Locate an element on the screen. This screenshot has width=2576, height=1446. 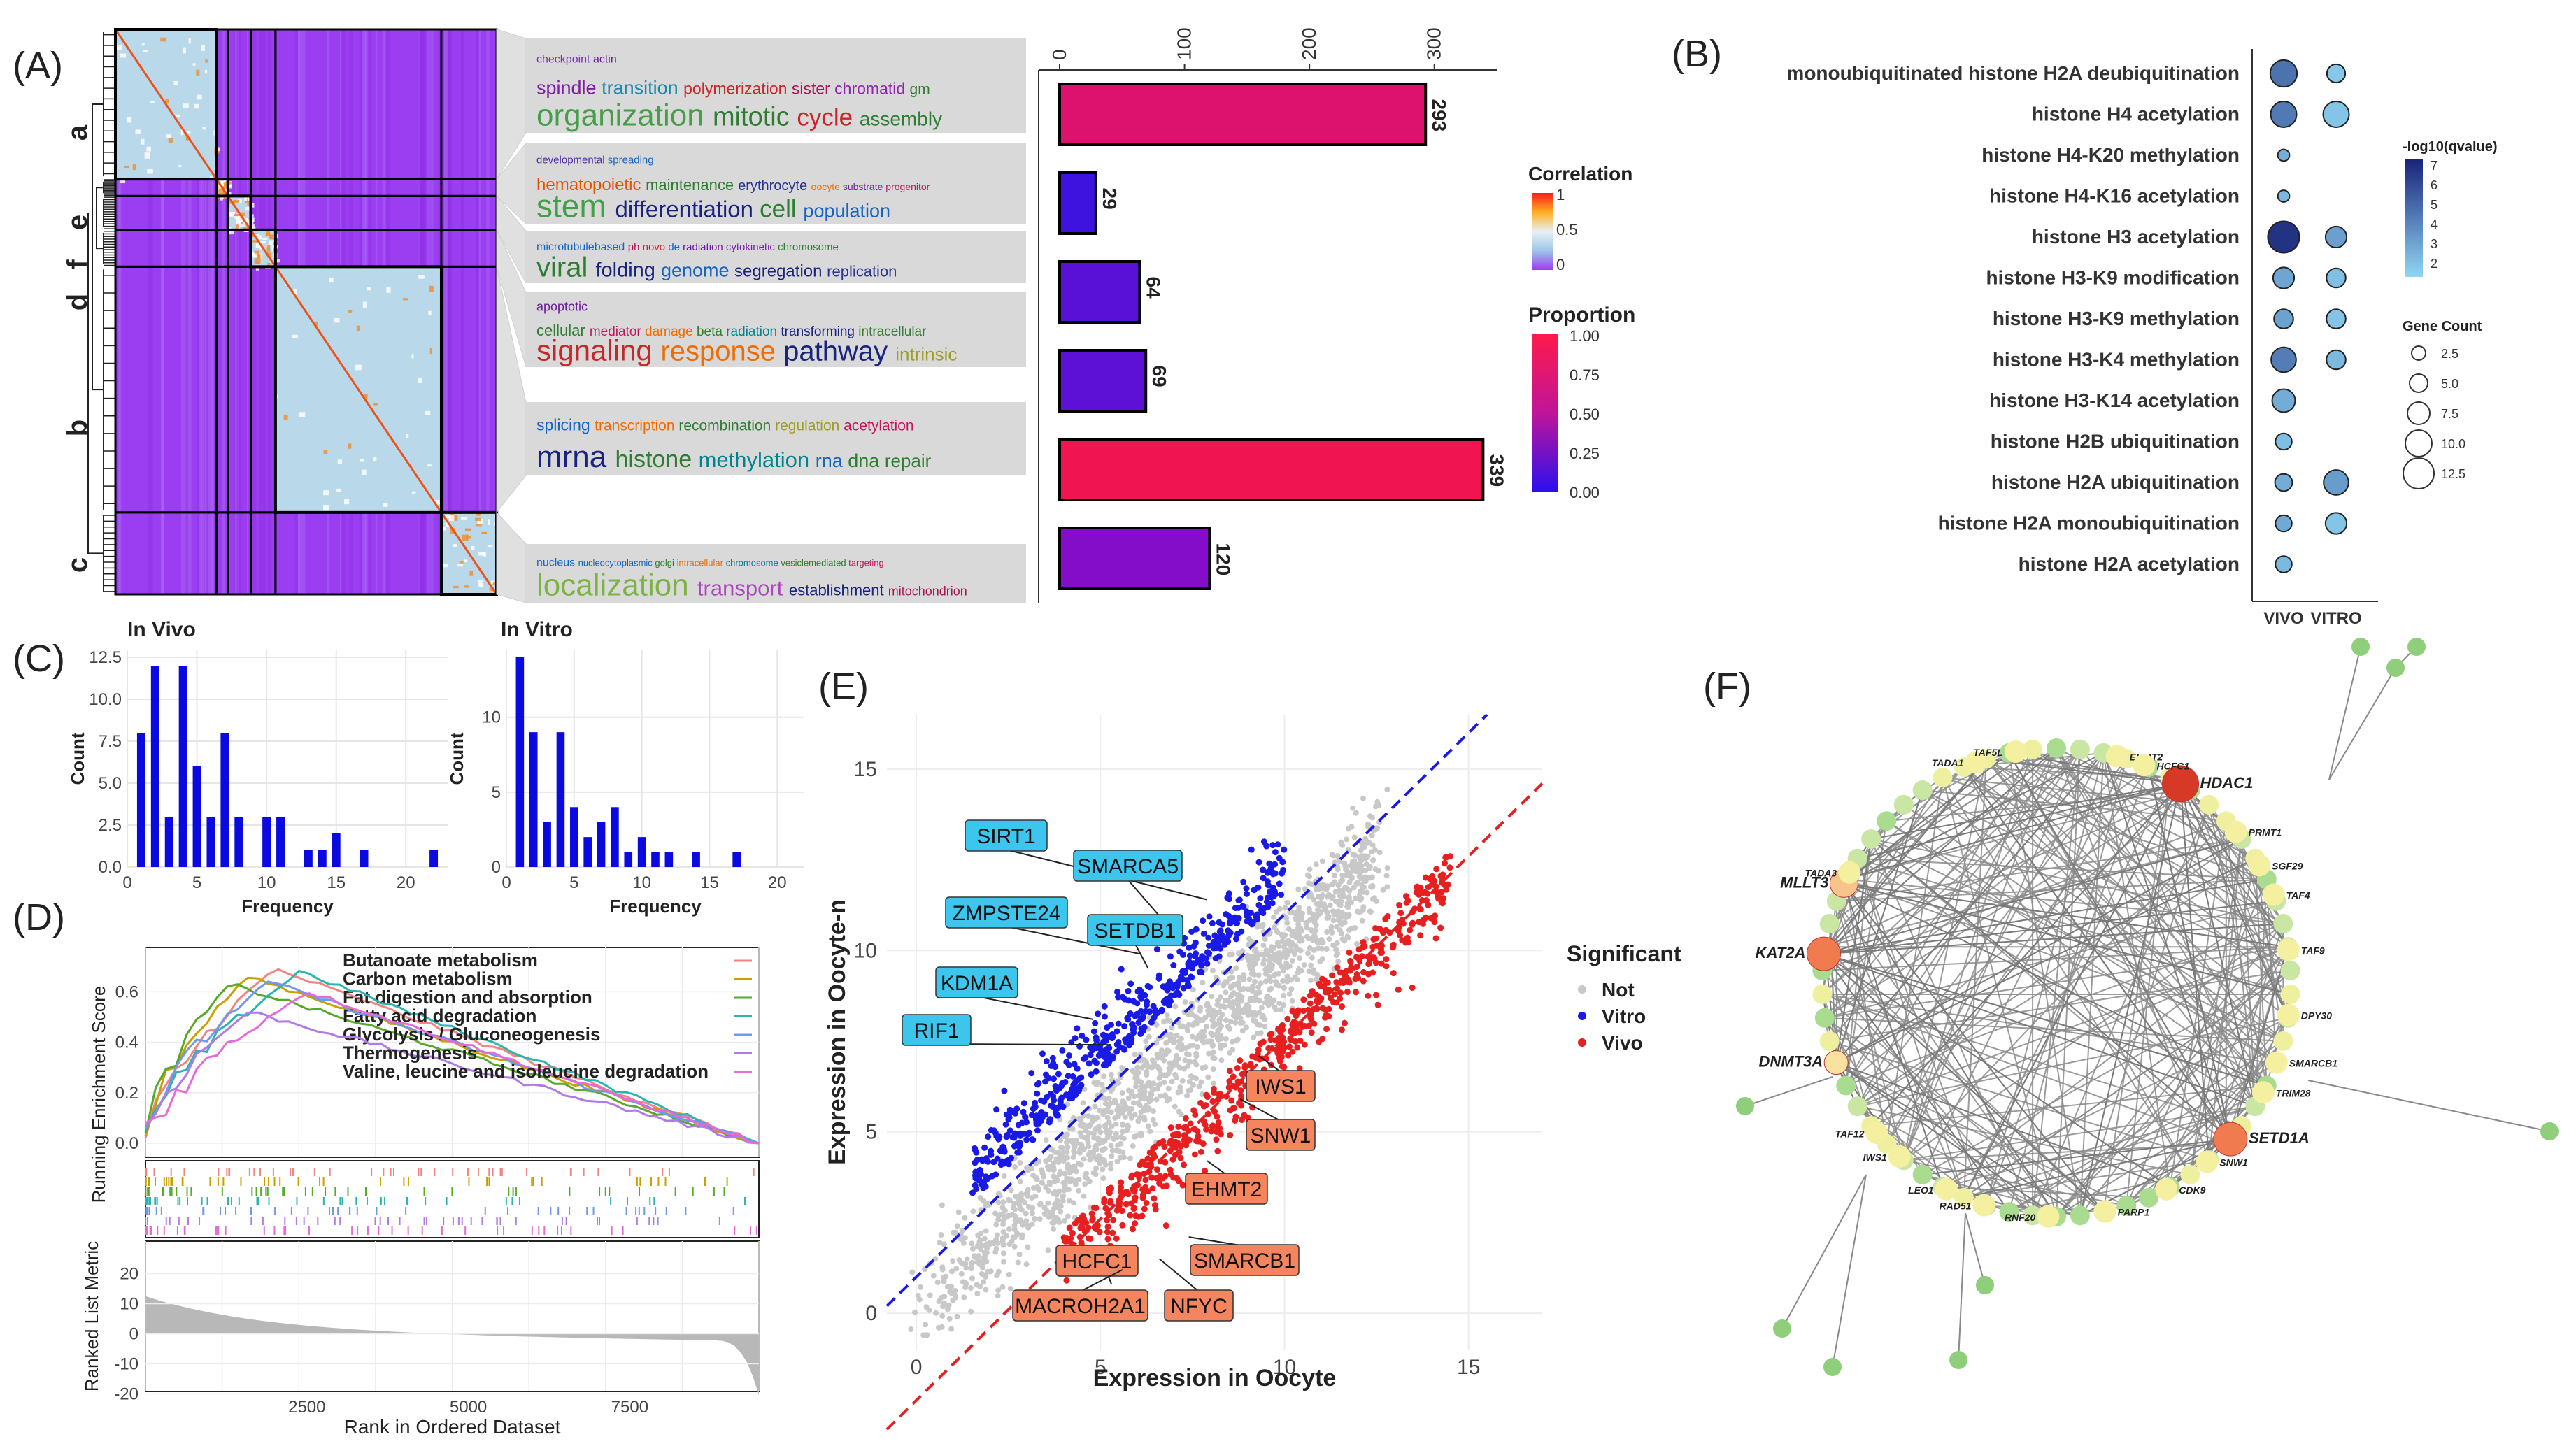
gsea-top-y-tick: 0.0 is located at coordinates (126, 1143).